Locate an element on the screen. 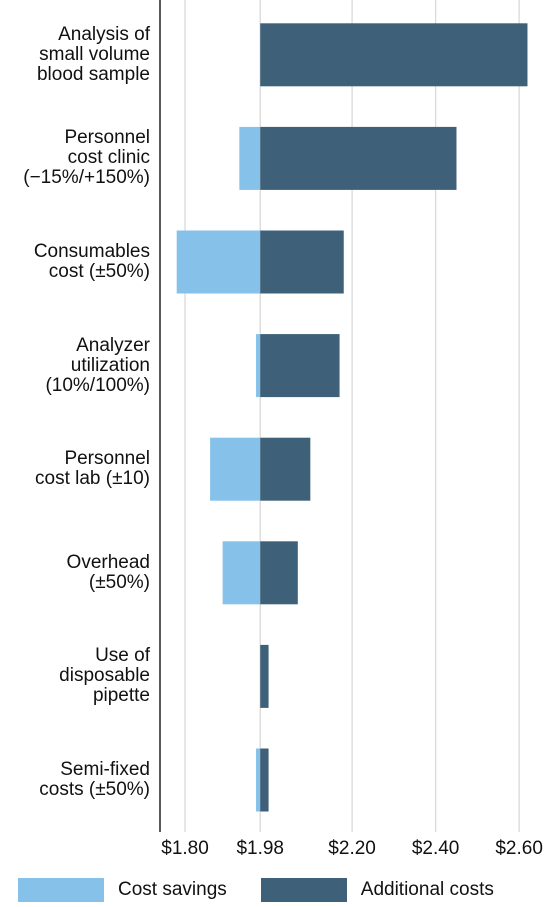 The width and height of the screenshot is (551, 907). category-label-0: Analysis of small volume blood sample is located at coordinates (93, 54).